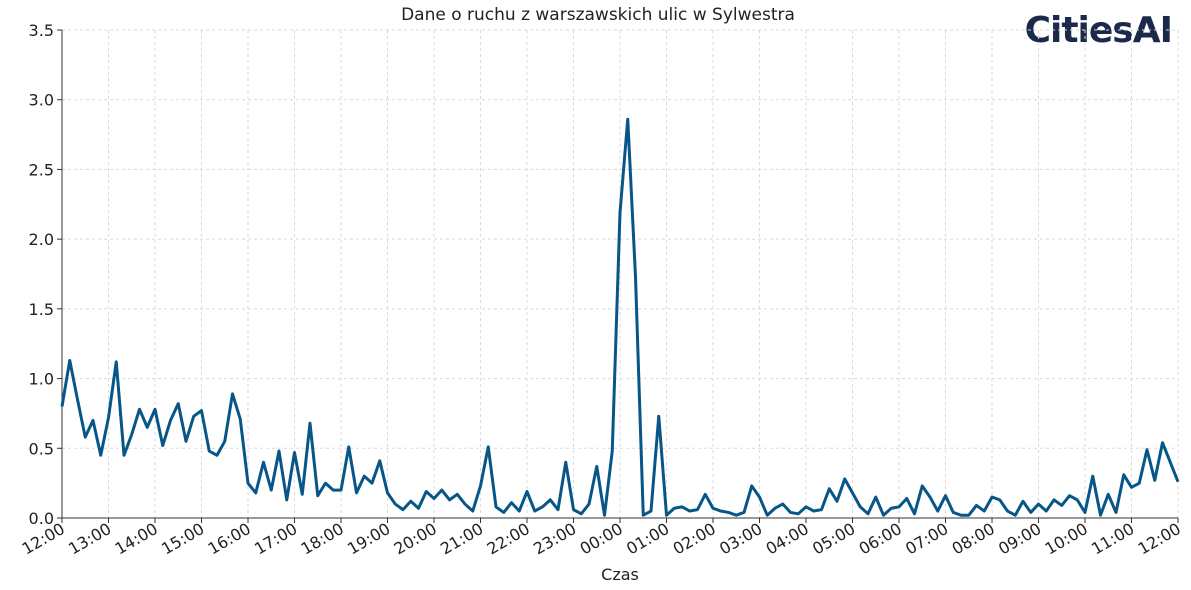 This screenshot has height=590, width=1191. Describe the element at coordinates (461, 539) in the screenshot. I see `x-tick-label: 21:00` at that location.